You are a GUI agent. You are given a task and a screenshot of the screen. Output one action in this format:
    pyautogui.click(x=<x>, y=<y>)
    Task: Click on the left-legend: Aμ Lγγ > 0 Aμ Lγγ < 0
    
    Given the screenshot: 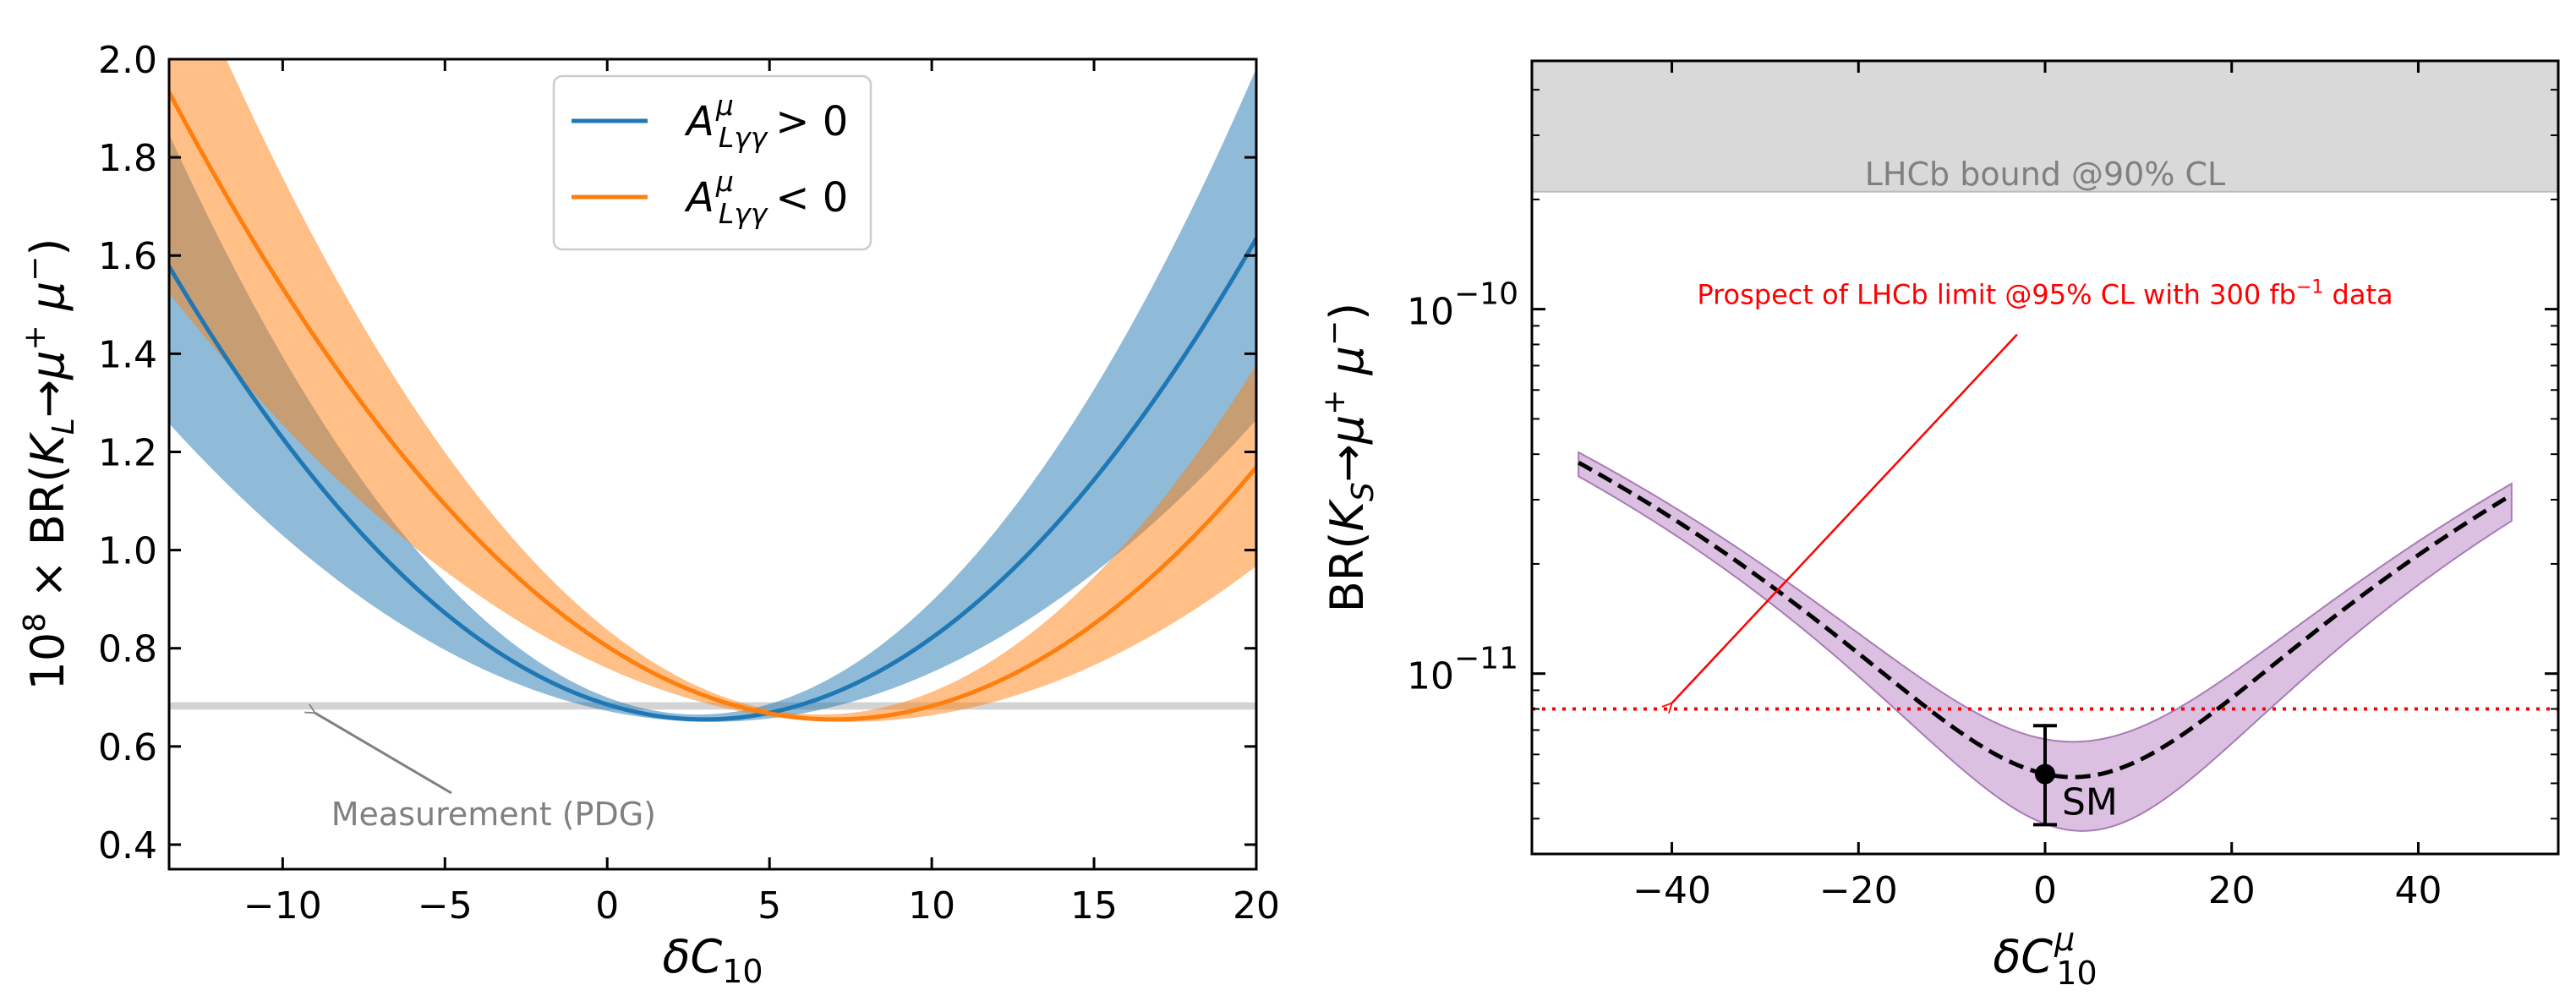 What is the action you would take?
    pyautogui.click(x=712, y=162)
    